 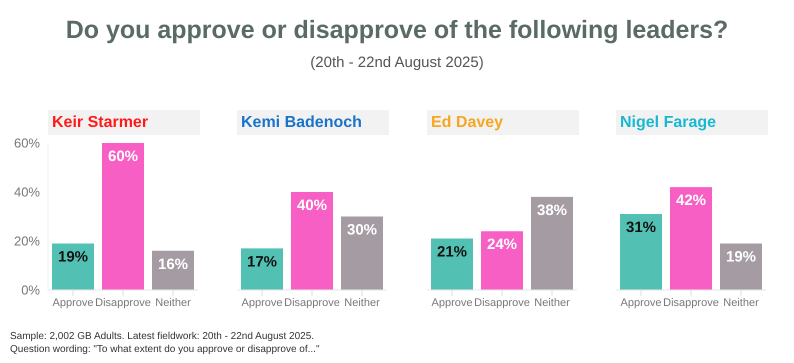 I want to click on data-label: 40%, so click(x=312, y=205).